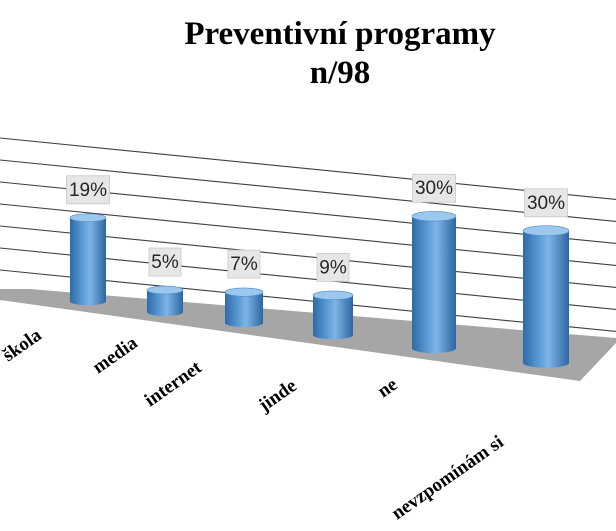 The height and width of the screenshot is (531, 616). What do you see at coordinates (388, 388) in the screenshot?
I see `category-label: ne` at bounding box center [388, 388].